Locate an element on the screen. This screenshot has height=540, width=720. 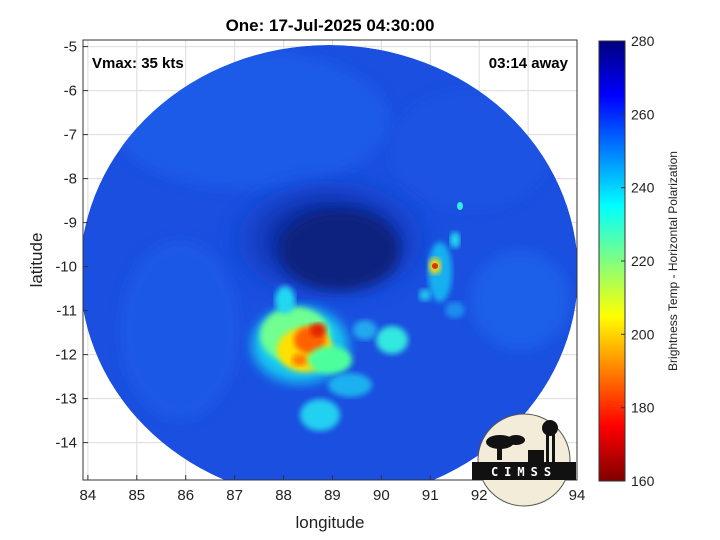
x-tick-label: 84 is located at coordinates (88, 495).